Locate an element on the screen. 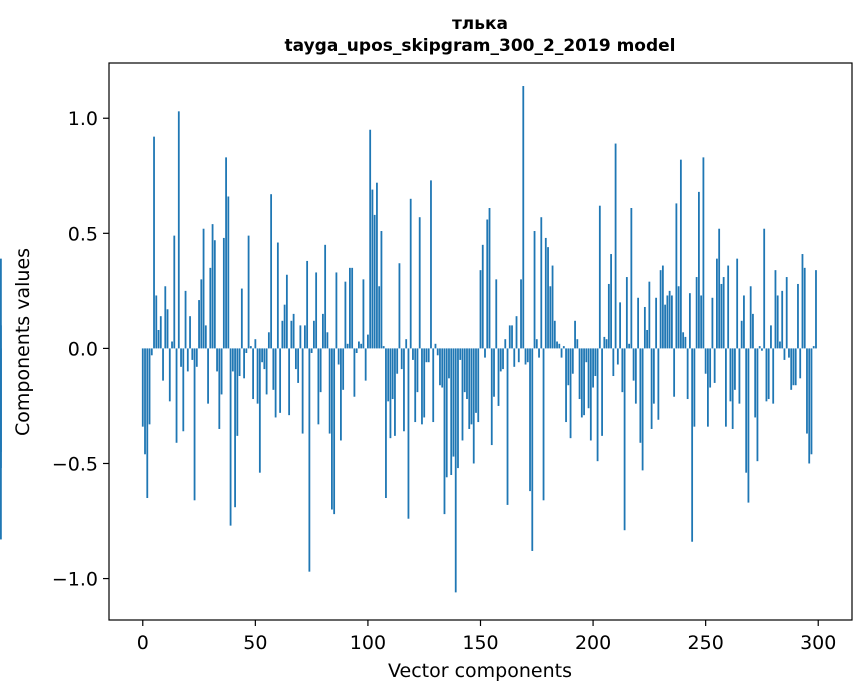 Image resolution: width=867 pixels, height=696 pixels. x-tick-label: 150 is located at coordinates (480, 643).